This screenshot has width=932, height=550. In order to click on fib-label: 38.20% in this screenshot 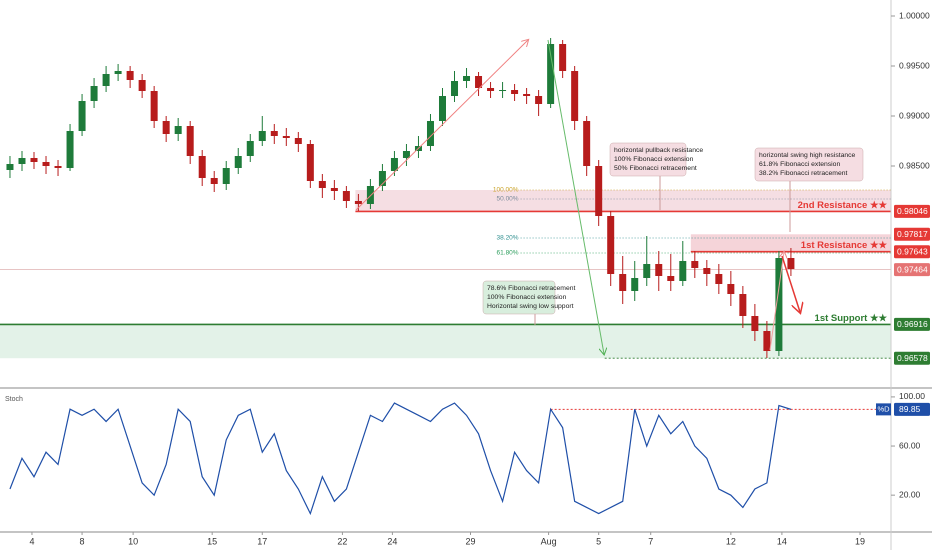, I will do `click(508, 238)`.